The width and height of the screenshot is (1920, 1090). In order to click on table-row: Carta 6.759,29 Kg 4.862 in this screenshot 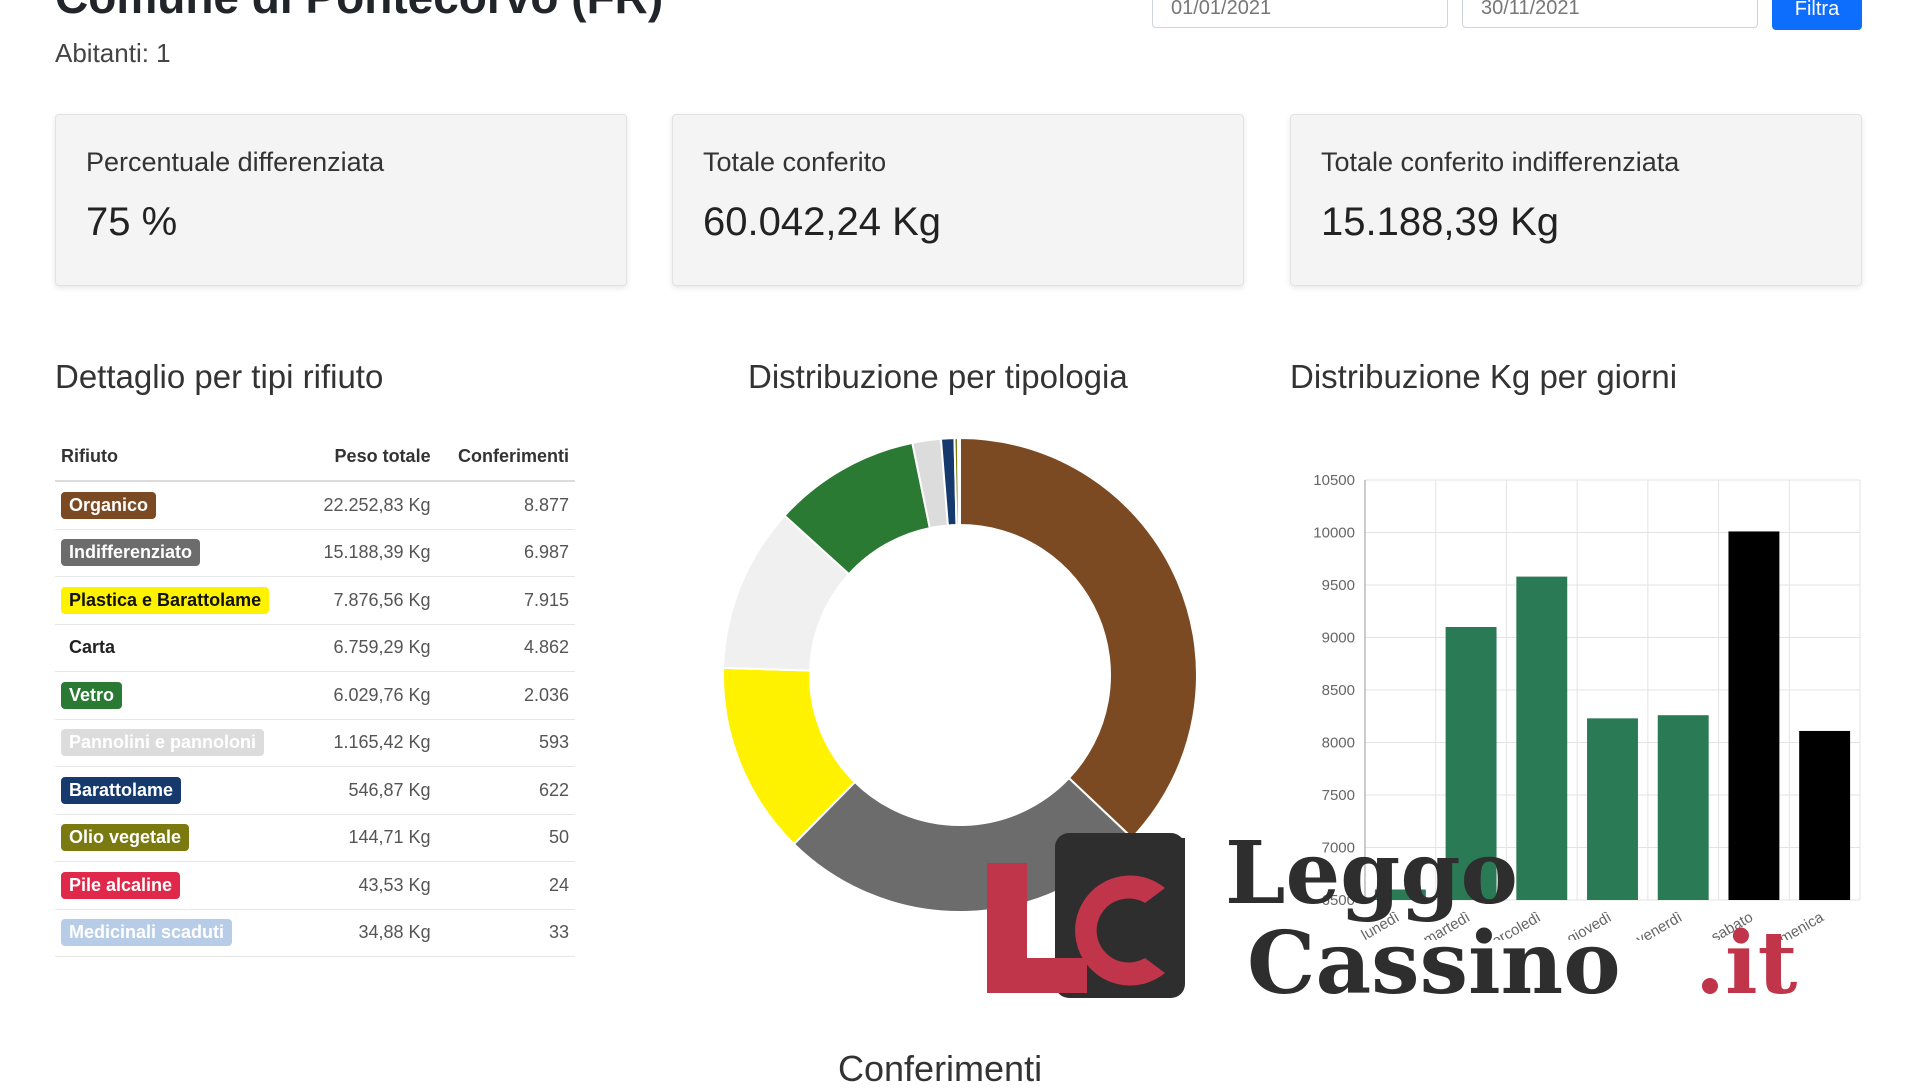, I will do `click(315, 648)`.